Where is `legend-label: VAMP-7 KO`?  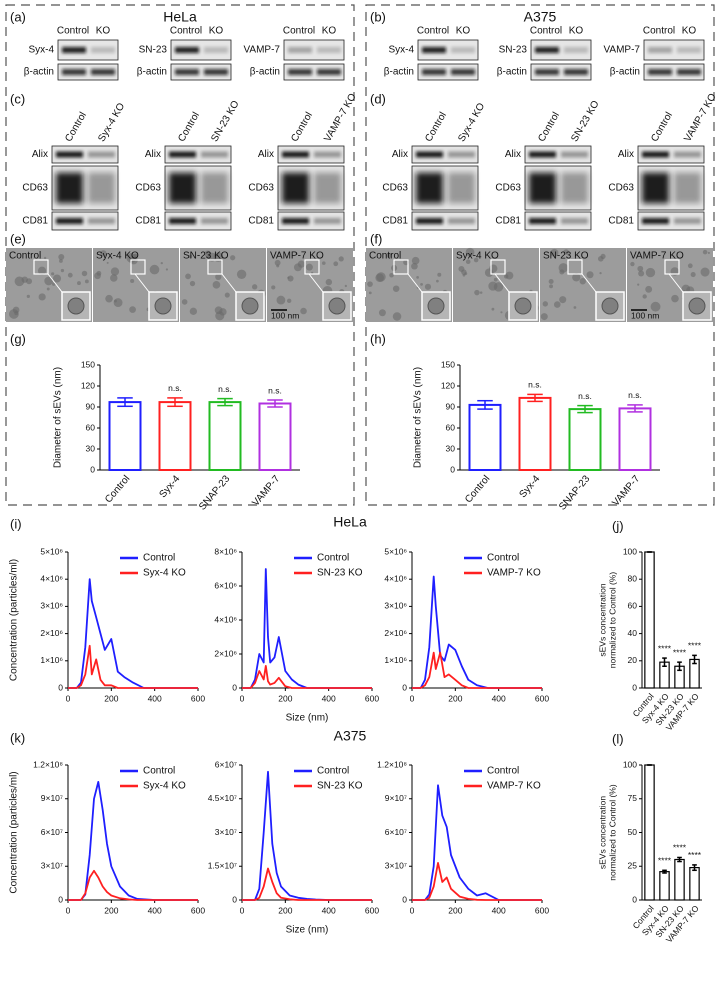
legend-label: VAMP-7 KO is located at coordinates (514, 786).